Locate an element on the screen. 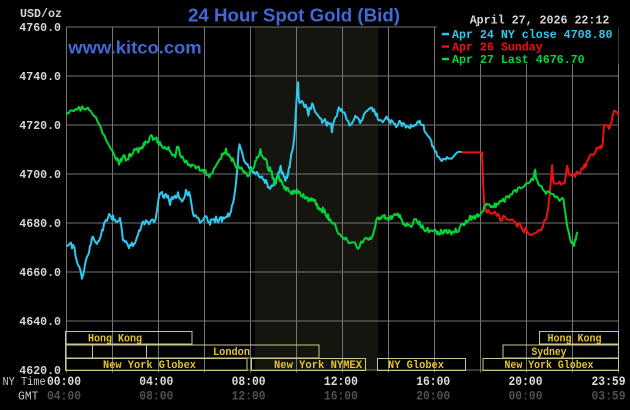  svg-text: www.kitco.com is located at coordinates (134, 48).